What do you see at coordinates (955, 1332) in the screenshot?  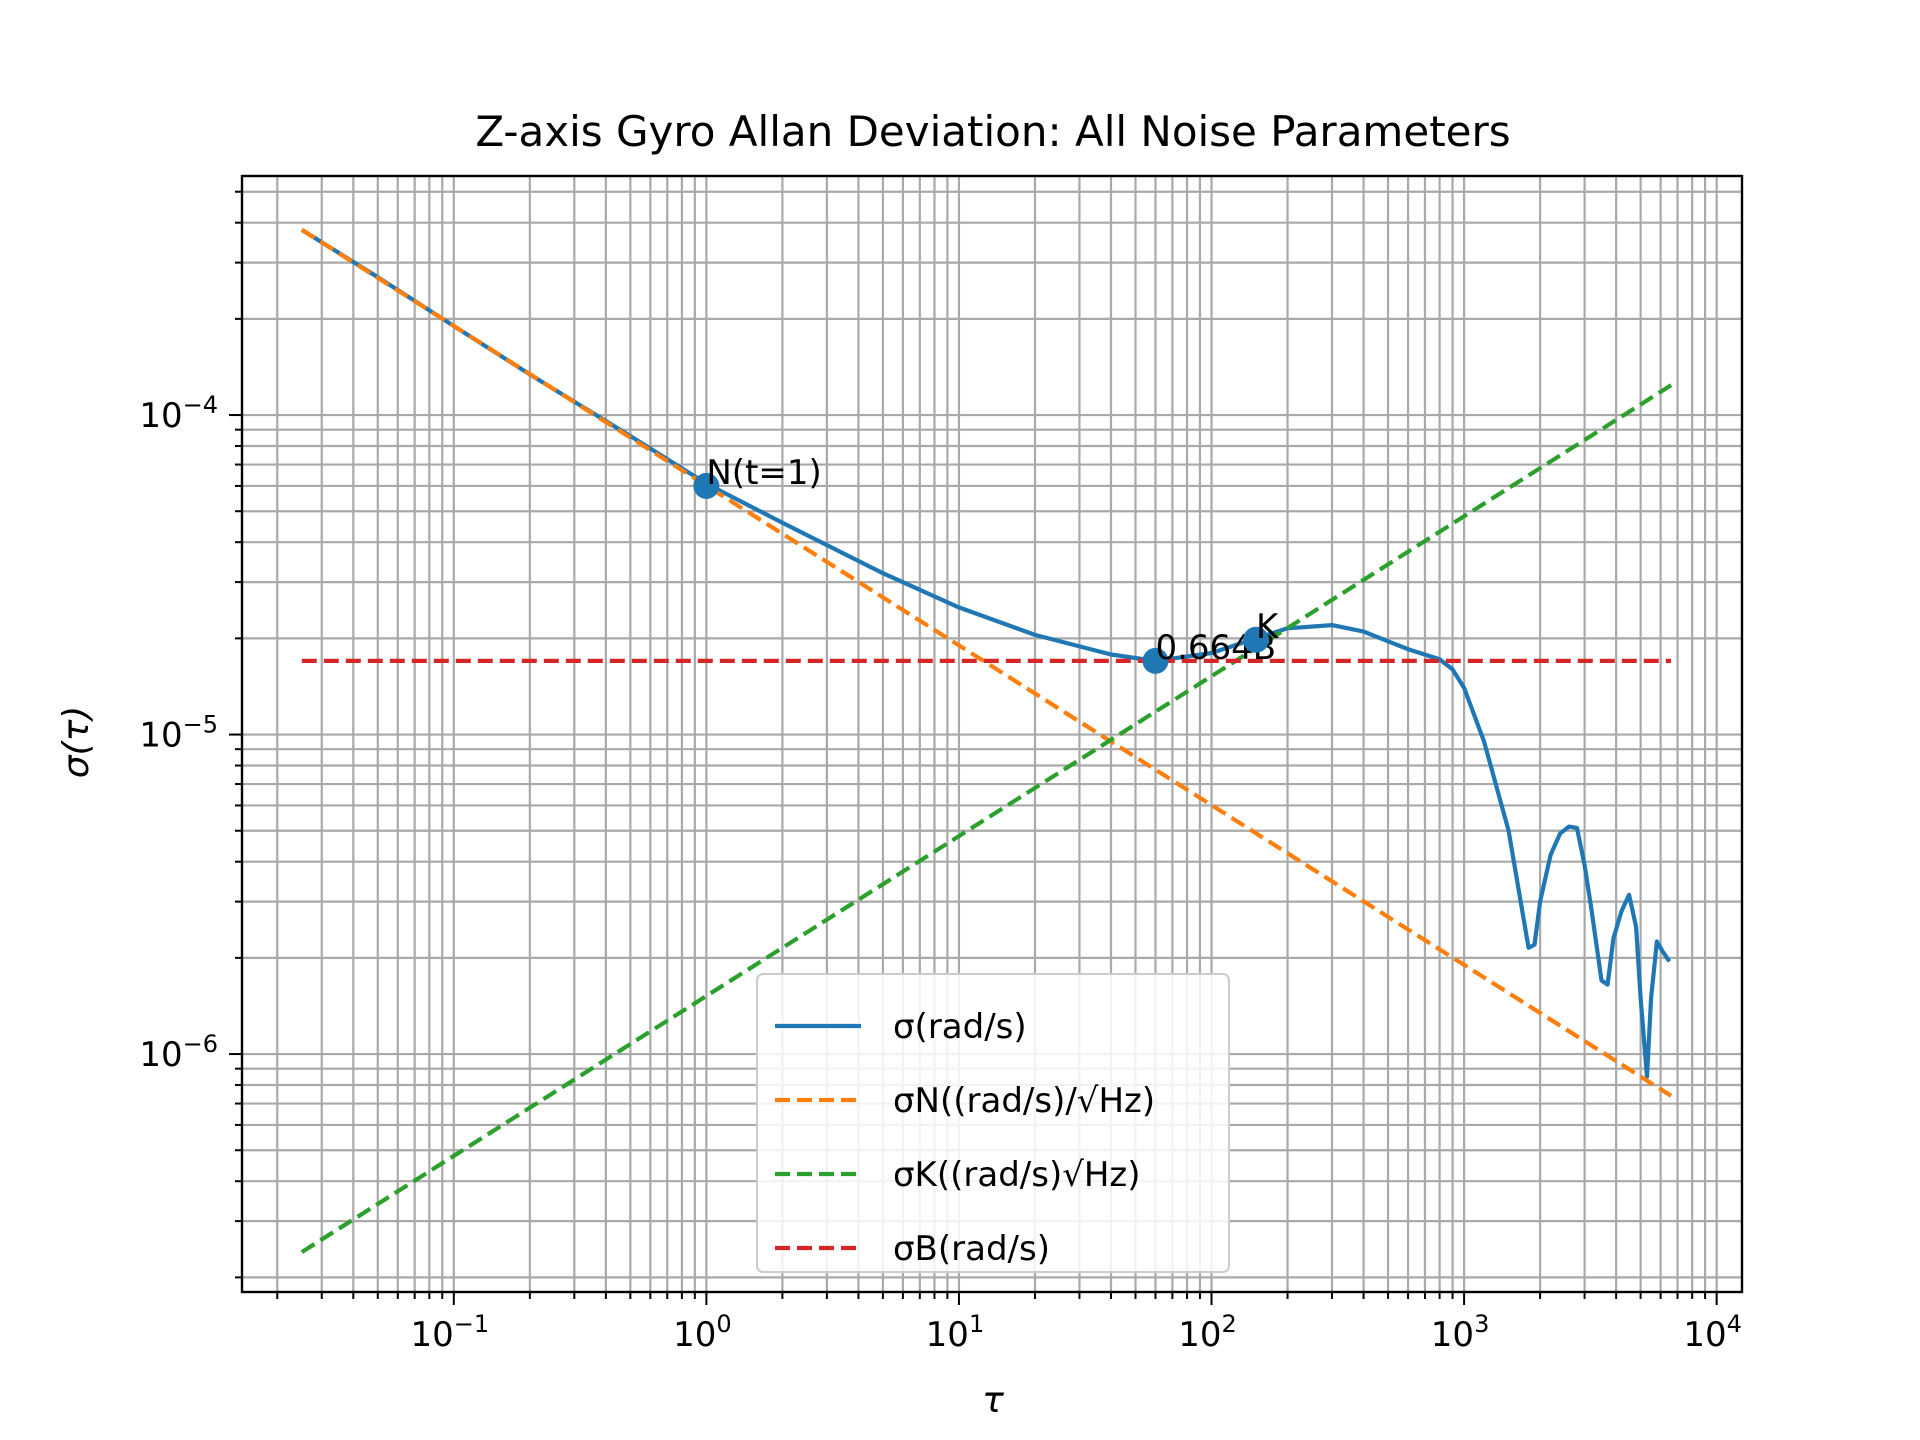 I see `x-tick-label-2: 10¹` at bounding box center [955, 1332].